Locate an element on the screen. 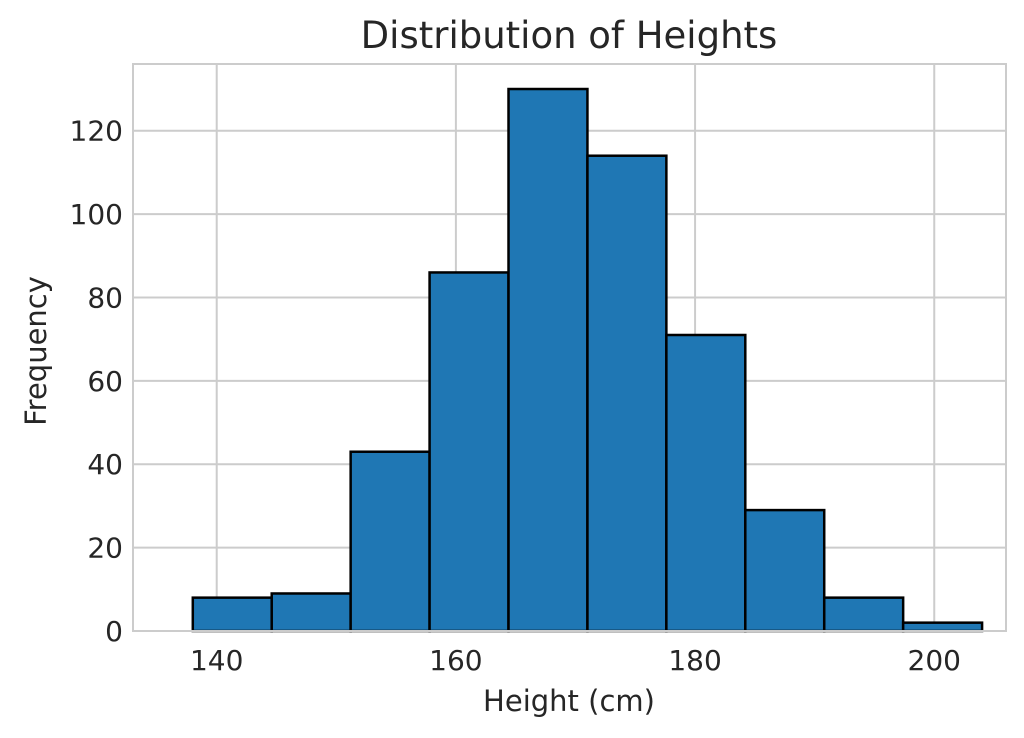 Image resolution: width=1024 pixels, height=738 pixels. x-tick-label: 140 is located at coordinates (216, 660).